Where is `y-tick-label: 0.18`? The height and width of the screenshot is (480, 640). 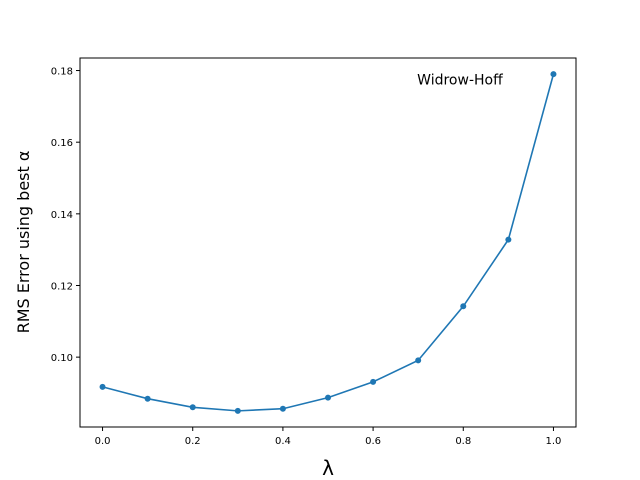 y-tick-label: 0.18 is located at coordinates (62, 72).